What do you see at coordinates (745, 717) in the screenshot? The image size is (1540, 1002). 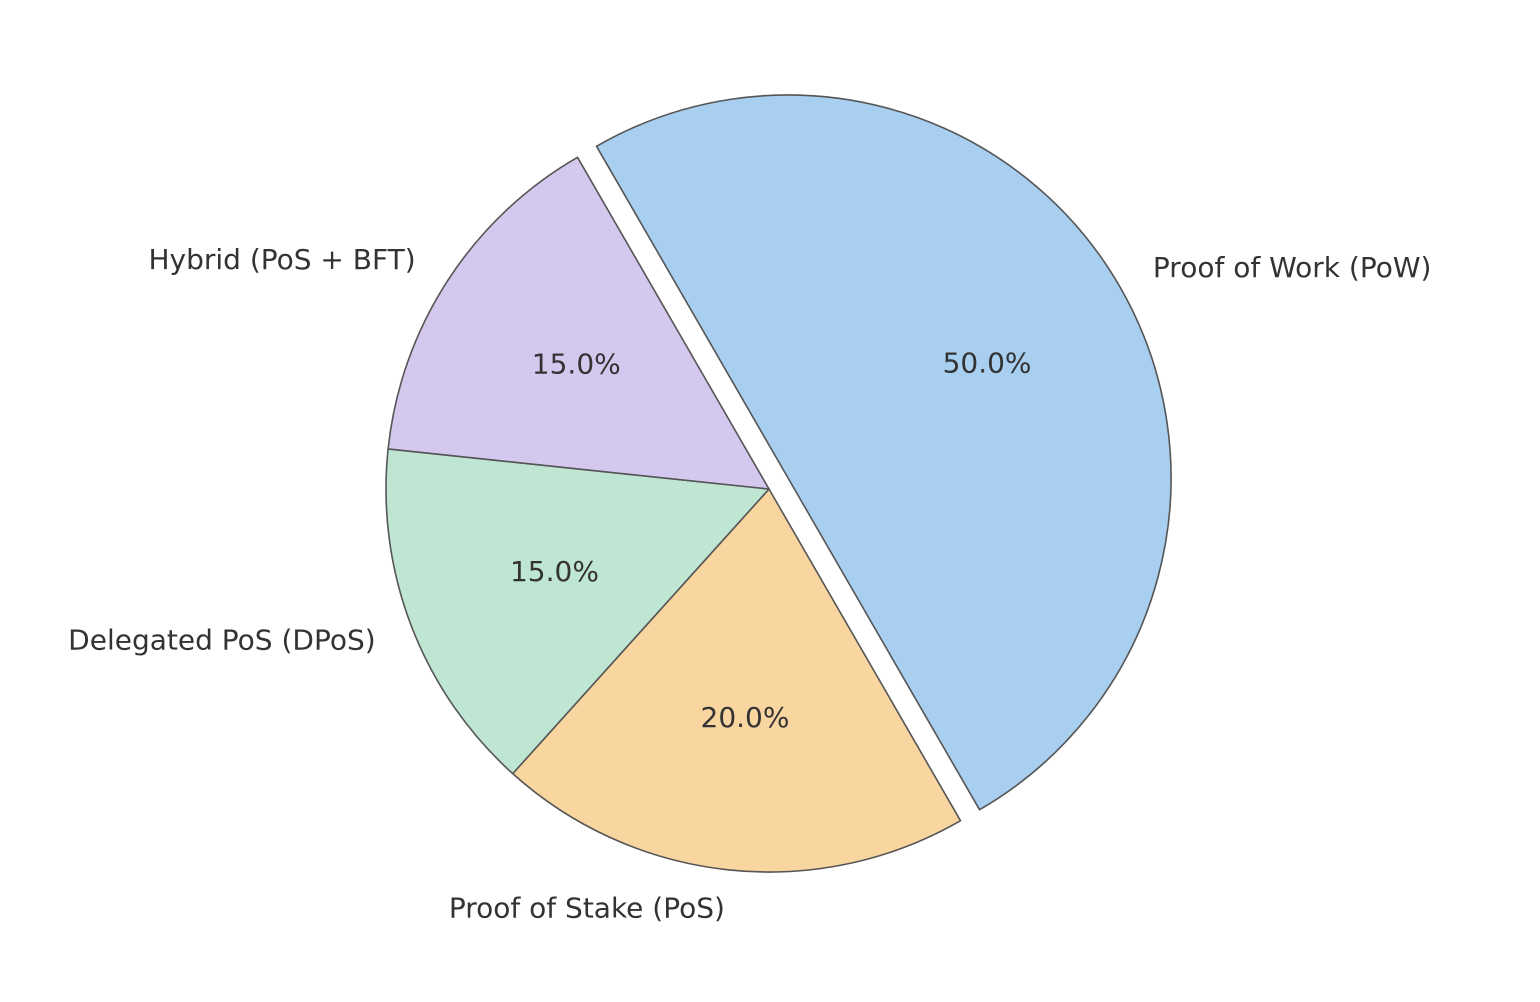 I see `slice-percent-label-2: 20.0%` at bounding box center [745, 717].